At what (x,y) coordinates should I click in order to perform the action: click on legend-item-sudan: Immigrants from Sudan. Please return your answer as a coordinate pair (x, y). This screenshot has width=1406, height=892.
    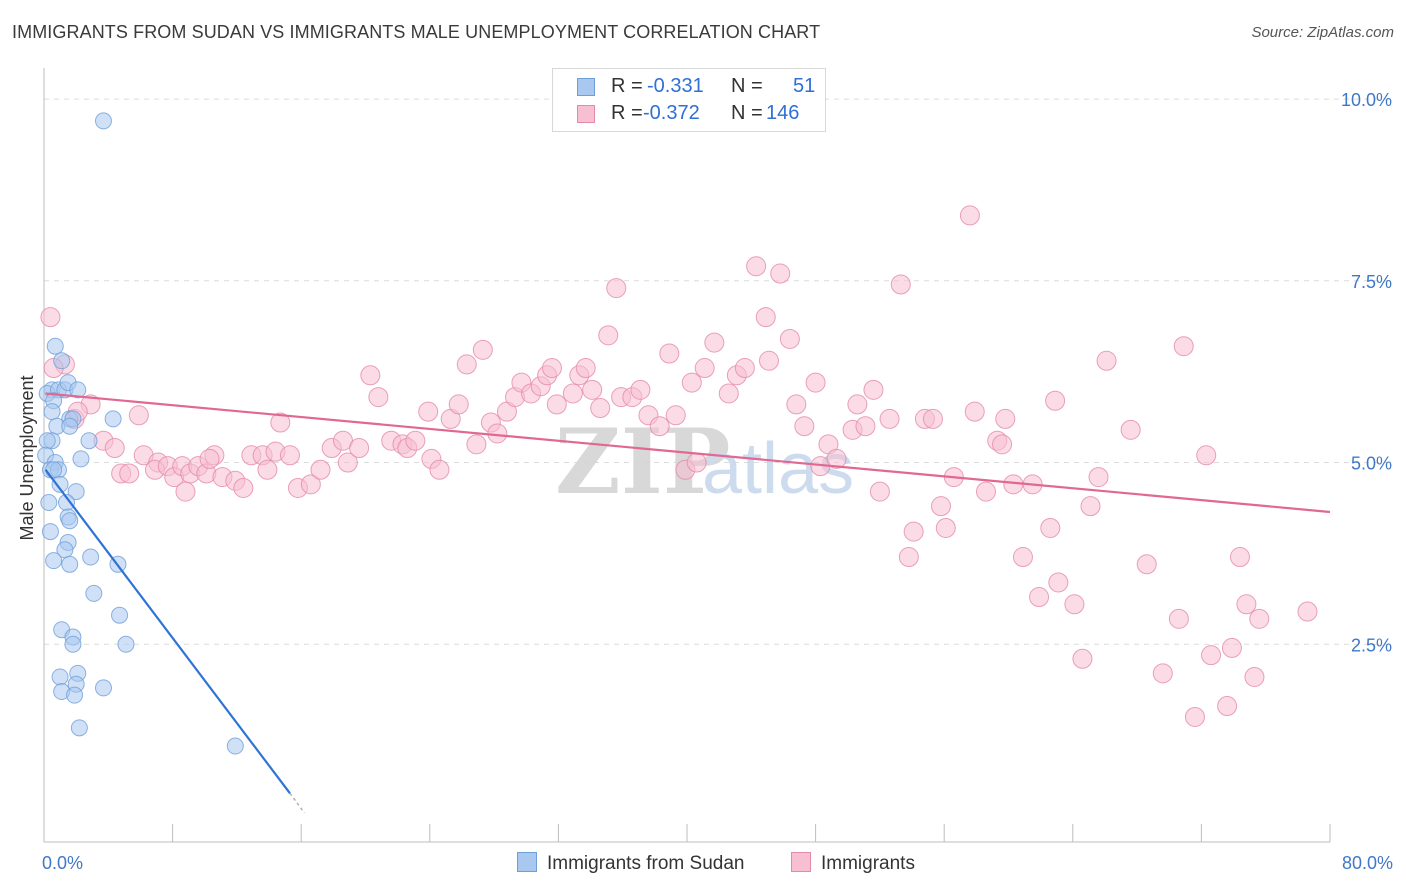
    Looking at the image, I should click on (630, 863).